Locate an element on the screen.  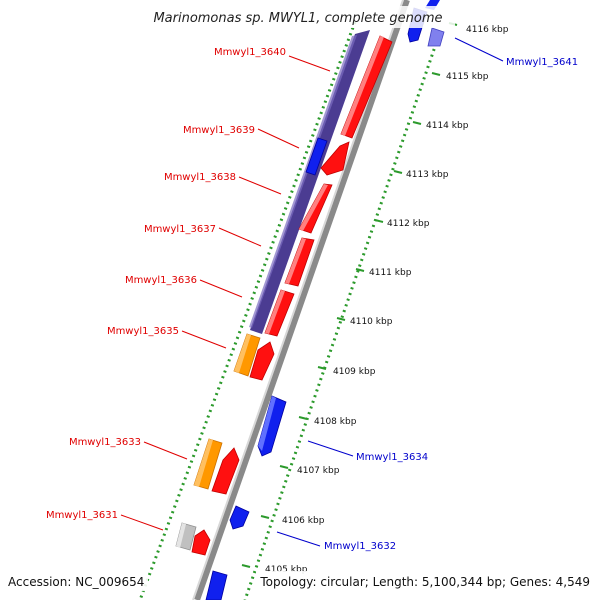
accession-label: Accession: NC_009654 is located at coordinates (76, 582).